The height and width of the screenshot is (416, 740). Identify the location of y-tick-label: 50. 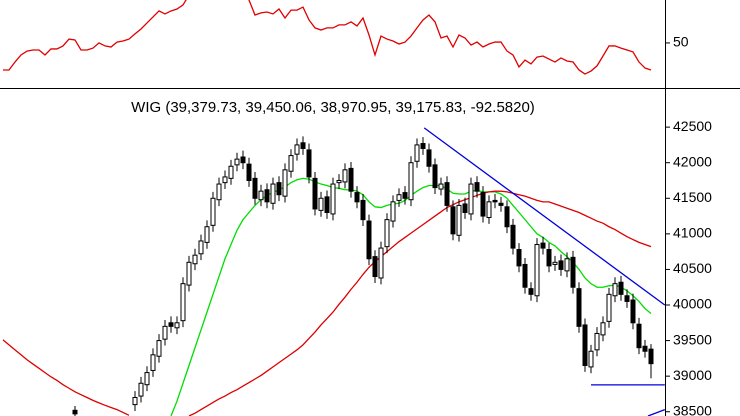
(681, 42).